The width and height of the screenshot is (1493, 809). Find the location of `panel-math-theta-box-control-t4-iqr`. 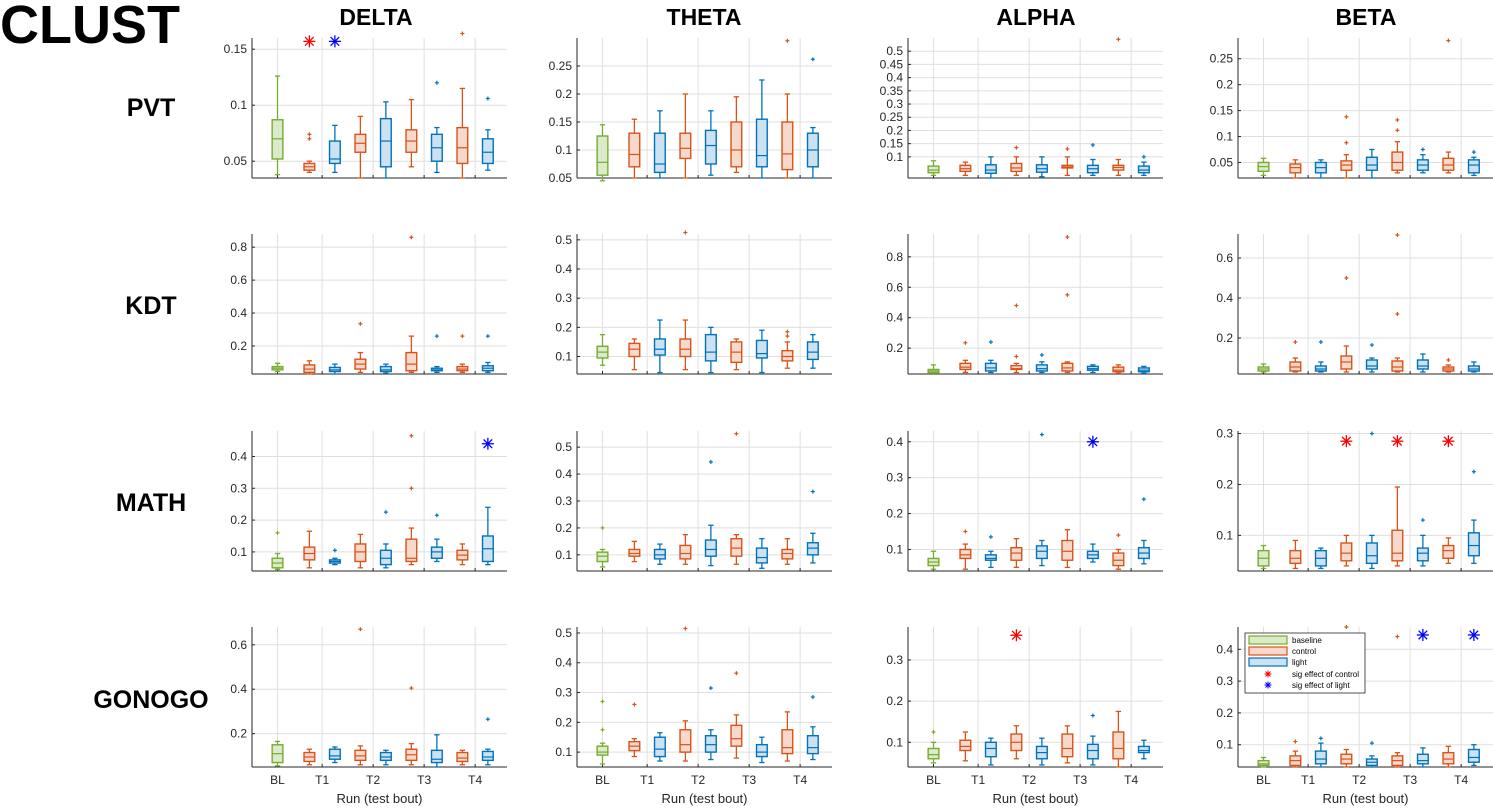

panel-math-theta-box-control-t4-iqr is located at coordinates (787, 554).